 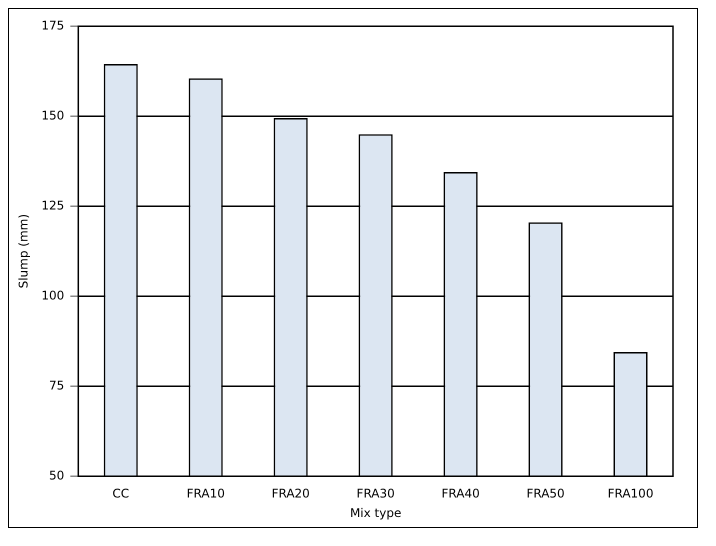 What do you see at coordinates (56, 475) in the screenshot?
I see `y-tick-label: 50` at bounding box center [56, 475].